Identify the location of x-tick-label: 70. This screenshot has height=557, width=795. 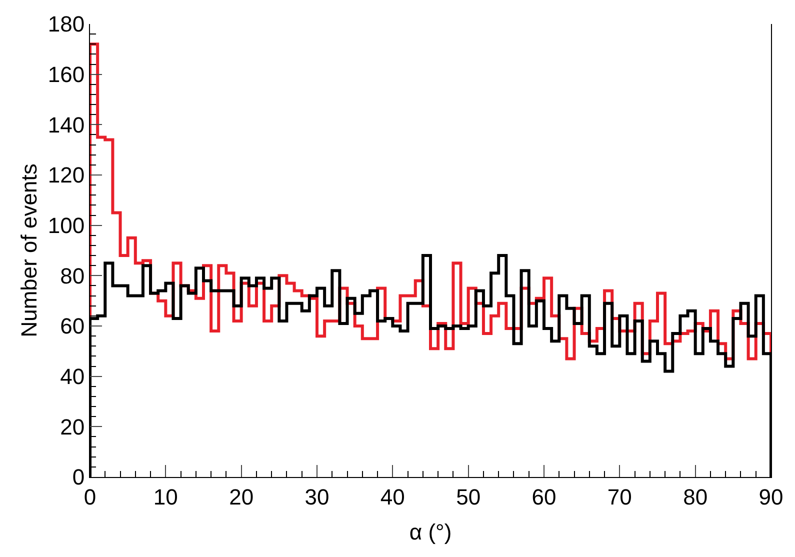
(619, 497).